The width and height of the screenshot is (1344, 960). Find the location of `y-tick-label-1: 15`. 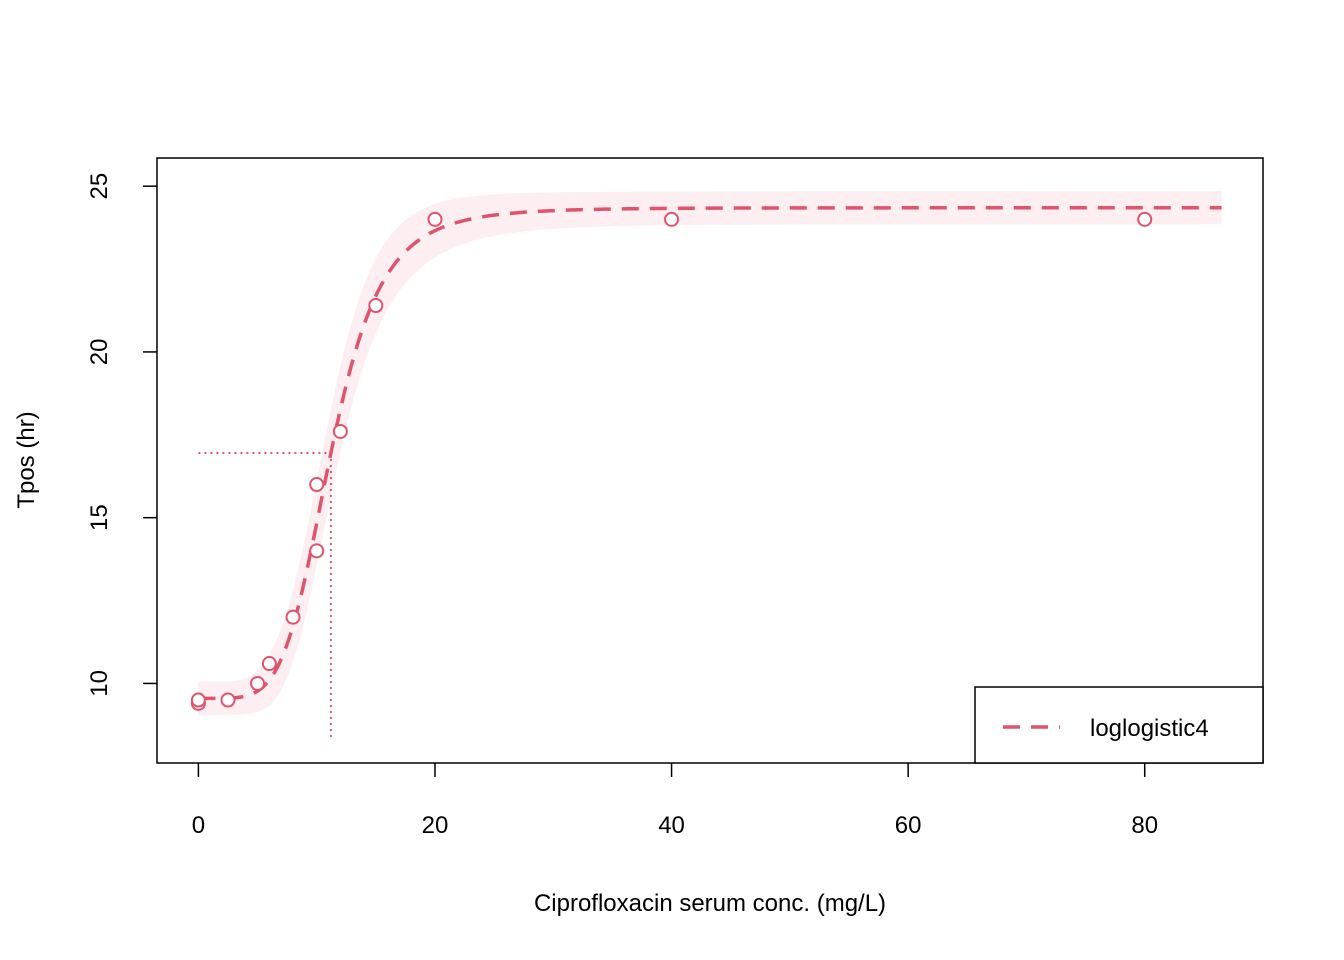

y-tick-label-1: 15 is located at coordinates (99, 517).